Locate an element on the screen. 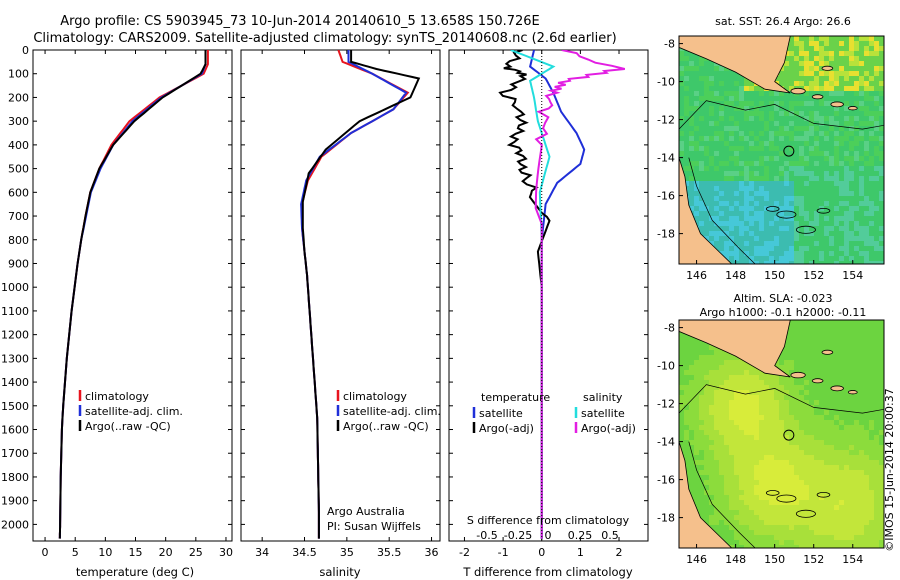  lon-tick-label: 152 is located at coordinates (813, 559).